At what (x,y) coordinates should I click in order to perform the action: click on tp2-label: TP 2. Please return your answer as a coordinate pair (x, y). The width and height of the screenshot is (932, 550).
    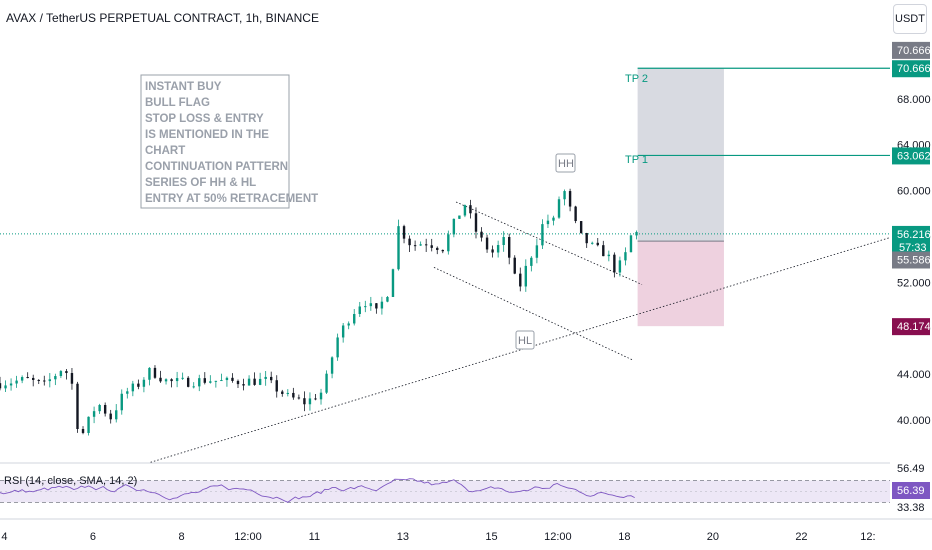
    Looking at the image, I should click on (636, 79).